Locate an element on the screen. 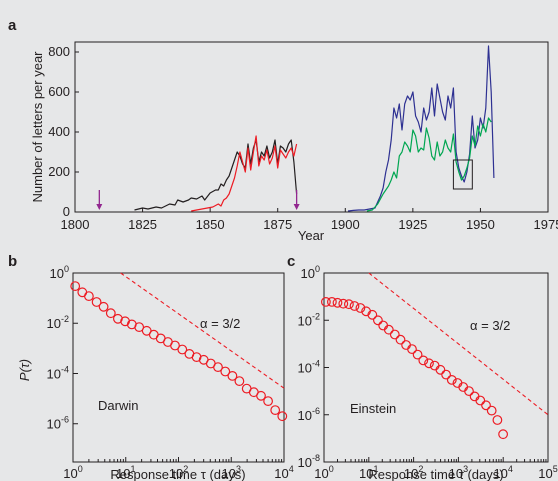 The image size is (558, 481). panel-b-x-tick-label: 10³ is located at coordinates (231, 472).